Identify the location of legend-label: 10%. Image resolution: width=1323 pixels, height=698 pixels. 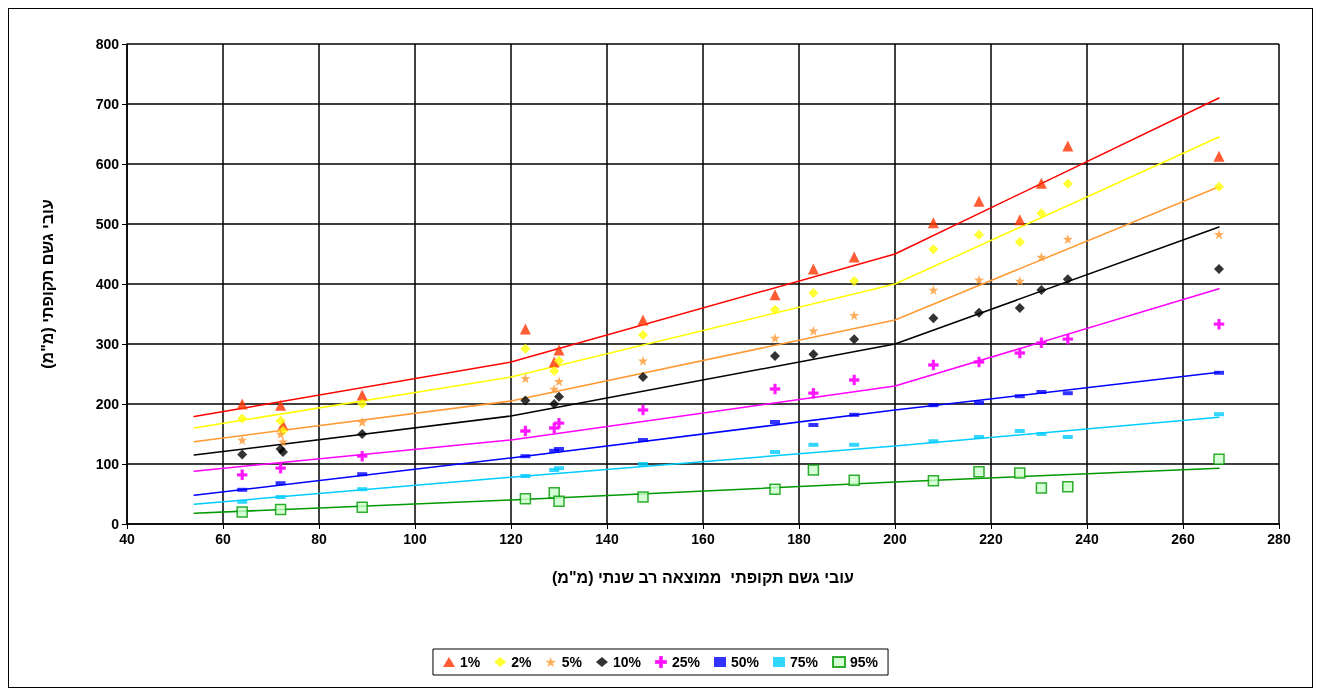
(627, 662).